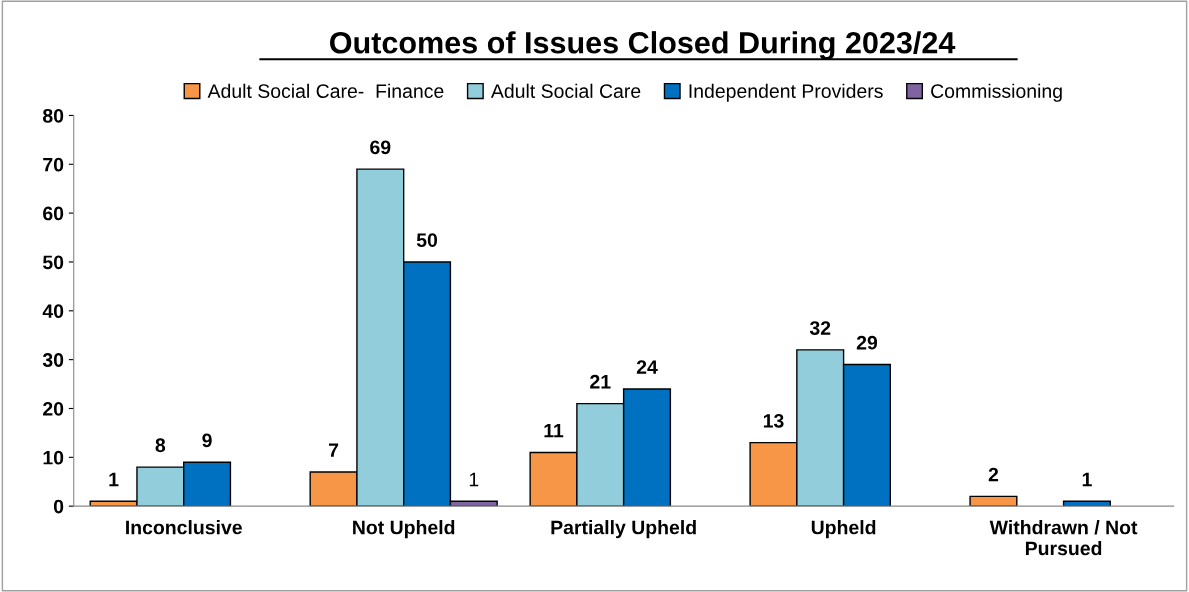 The image size is (1189, 592). What do you see at coordinates (184, 527) in the screenshot?
I see `x-tick-label: Inconclusive` at bounding box center [184, 527].